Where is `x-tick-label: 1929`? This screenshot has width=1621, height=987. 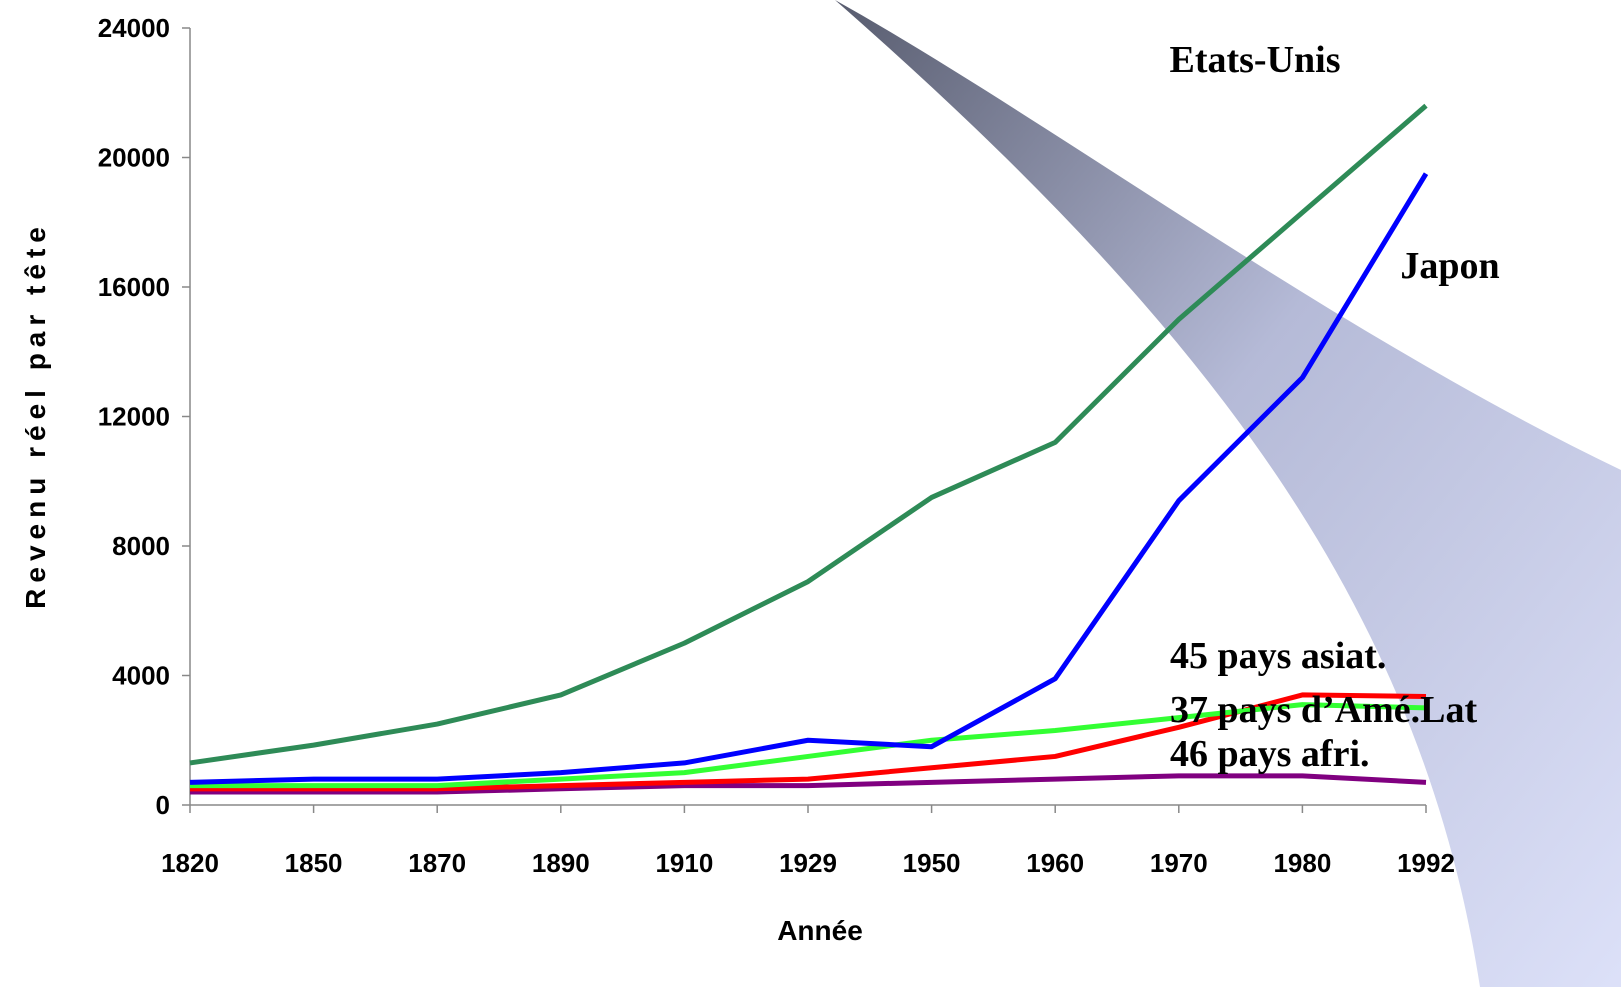 x-tick-label: 1929 is located at coordinates (808, 863).